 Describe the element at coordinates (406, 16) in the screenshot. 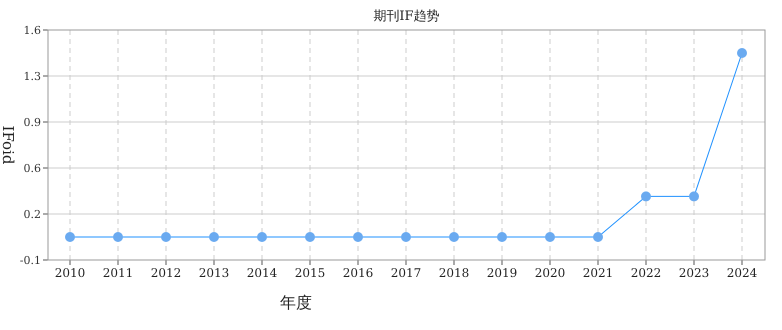

I see `chart-title: 期刊IF趋势` at that location.